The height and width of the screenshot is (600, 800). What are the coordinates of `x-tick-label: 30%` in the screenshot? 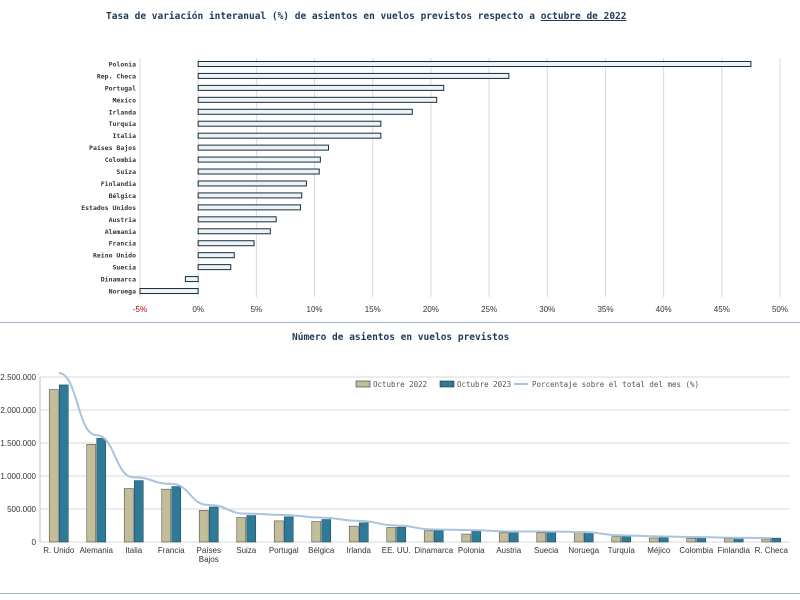 It's located at (547, 309).